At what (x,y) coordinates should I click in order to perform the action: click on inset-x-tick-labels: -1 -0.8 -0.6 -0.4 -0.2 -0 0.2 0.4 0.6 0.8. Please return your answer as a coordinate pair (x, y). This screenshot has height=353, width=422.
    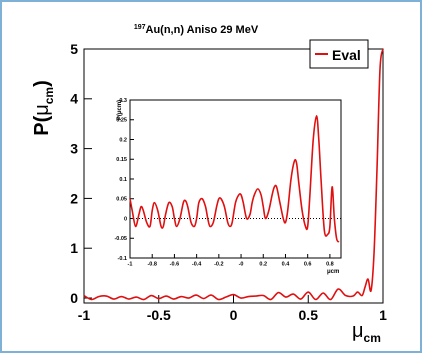
    Looking at the image, I should click on (231, 264).